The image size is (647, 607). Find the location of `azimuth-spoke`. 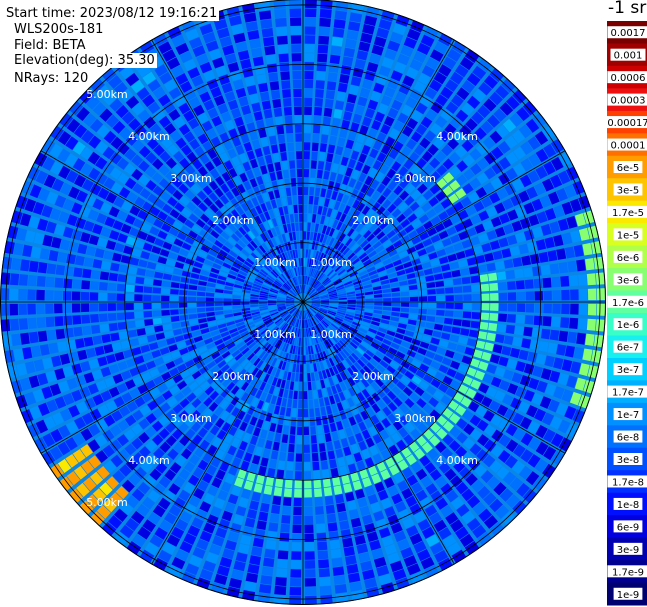

azimuth-spoke is located at coordinates (434, 377).